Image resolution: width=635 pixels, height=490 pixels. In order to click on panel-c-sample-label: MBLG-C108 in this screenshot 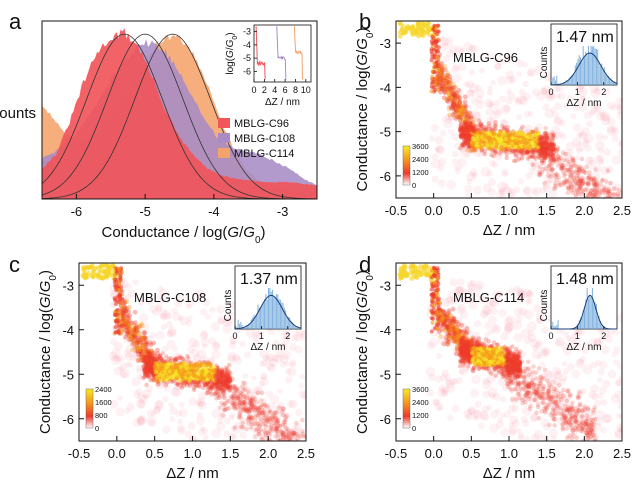, I will do `click(170, 297)`.